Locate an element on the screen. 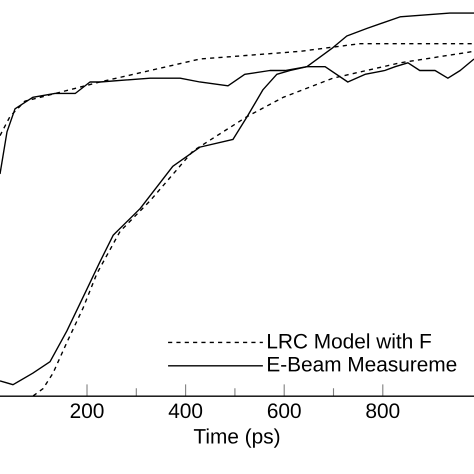  x-axis-title: Time (ps) is located at coordinates (237, 438).